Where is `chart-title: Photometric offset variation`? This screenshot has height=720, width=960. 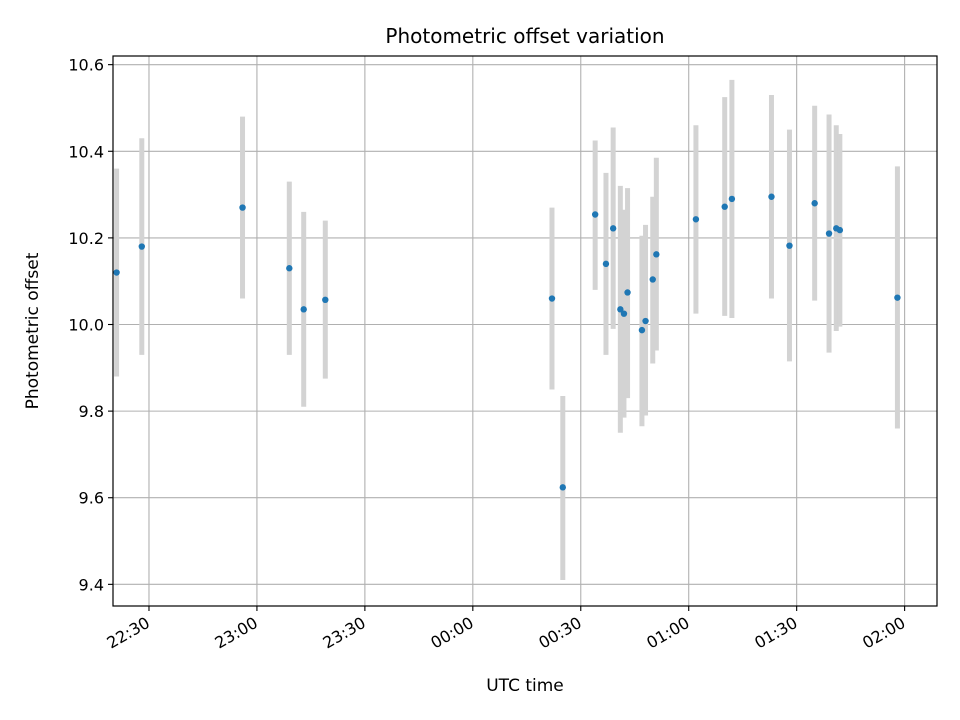 chart-title: Photometric offset variation is located at coordinates (524, 36).